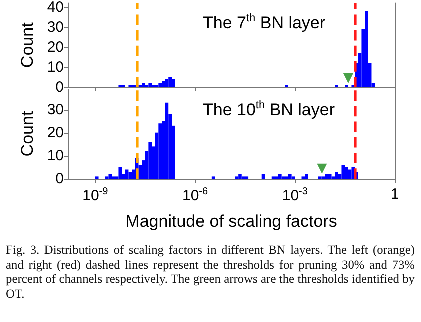 The image size is (421, 322). Describe the element at coordinates (232, 221) in the screenshot. I see `x-axis-title: Magnitude of scaling factors` at that location.